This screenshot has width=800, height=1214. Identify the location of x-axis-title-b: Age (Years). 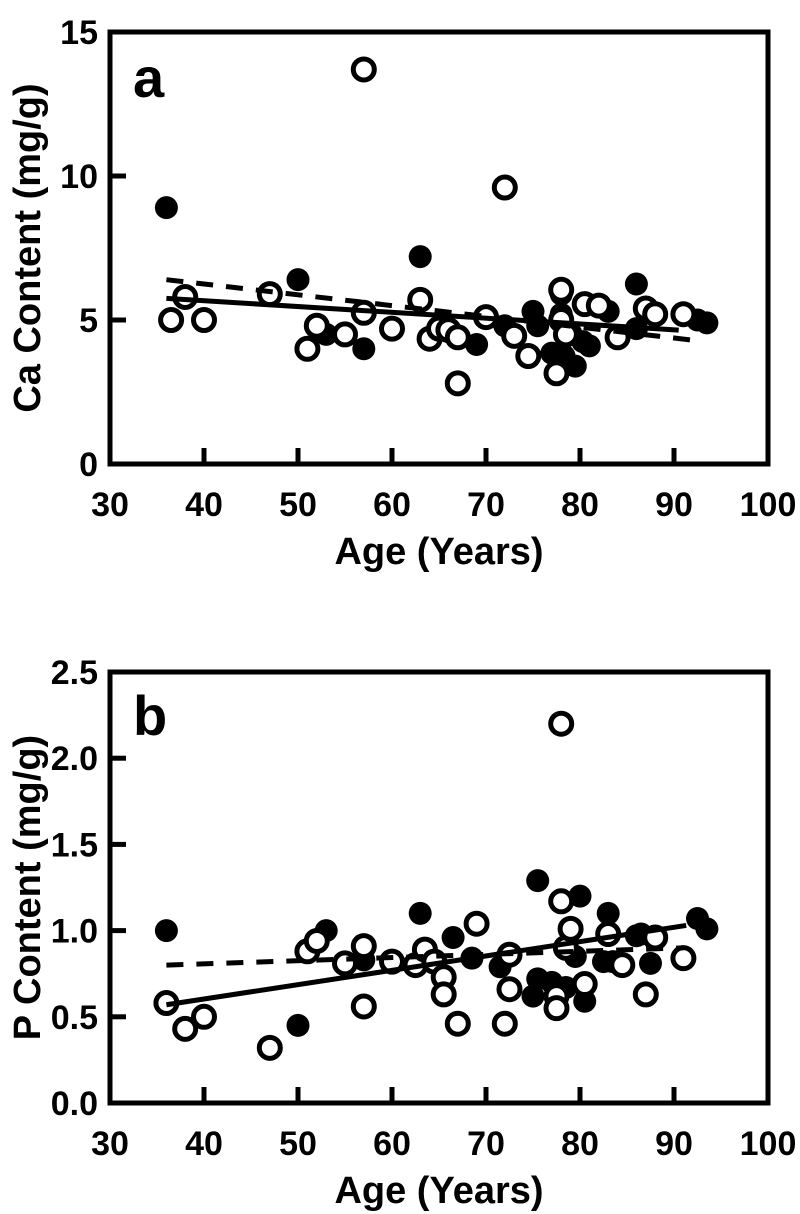
(438, 1191).